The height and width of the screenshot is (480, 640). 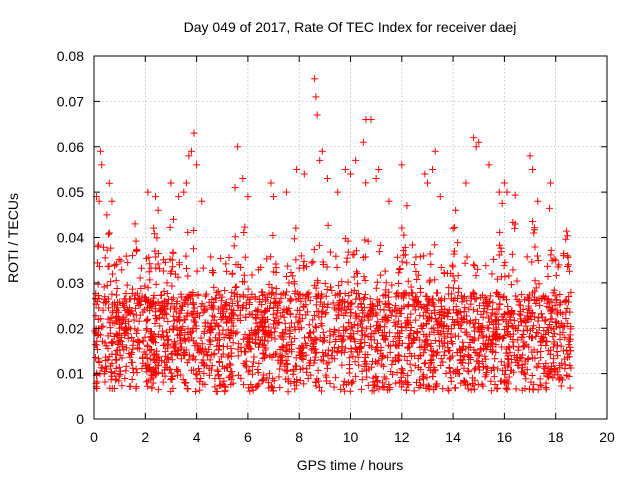 What do you see at coordinates (13, 238) in the screenshot?
I see `y-axis-label: ROTI / TECUs` at bounding box center [13, 238].